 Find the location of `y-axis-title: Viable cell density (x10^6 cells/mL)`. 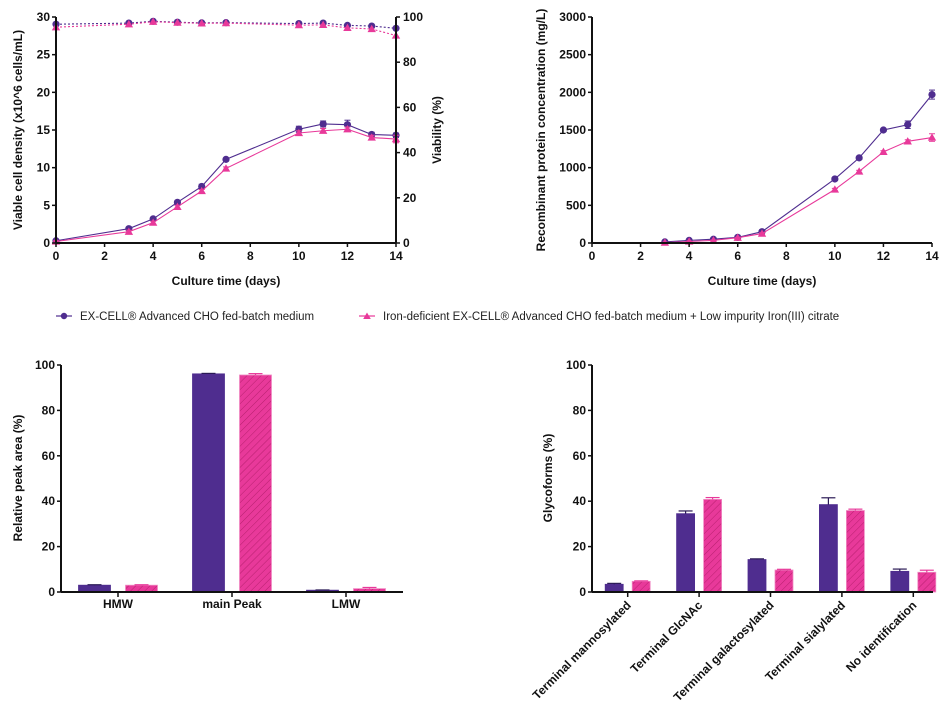

y-axis-title: Viable cell density (x10^6 cells/mL) is located at coordinates (18, 130).